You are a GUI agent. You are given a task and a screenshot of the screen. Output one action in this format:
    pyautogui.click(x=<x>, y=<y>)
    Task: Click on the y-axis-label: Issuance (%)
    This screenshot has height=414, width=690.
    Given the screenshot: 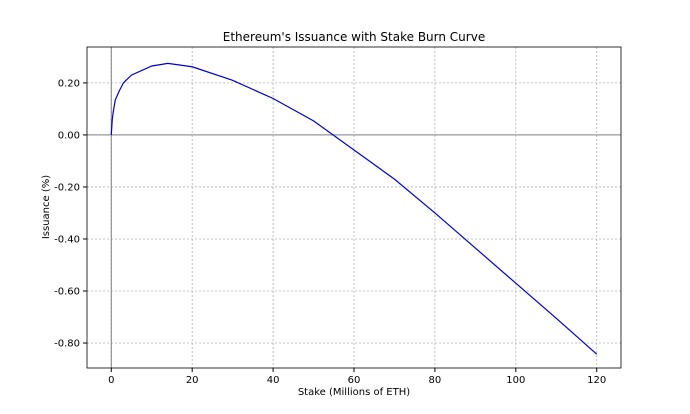 What is the action you would take?
    pyautogui.click(x=46, y=207)
    